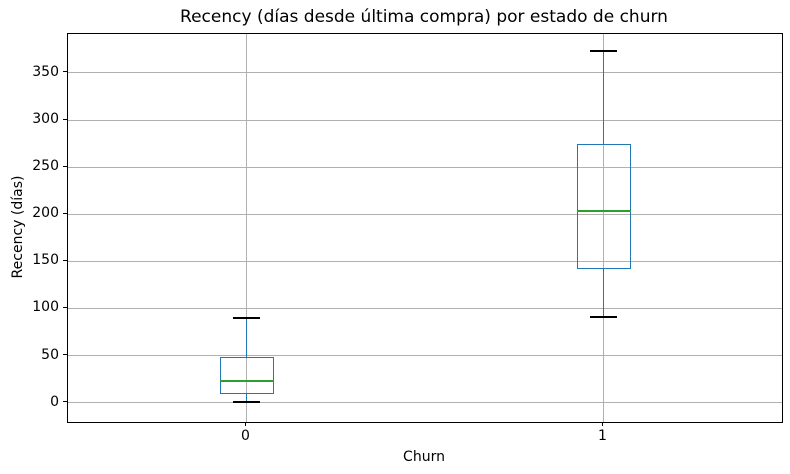 The height and width of the screenshot is (474, 790). What do you see at coordinates (50, 354) in the screenshot?
I see `y-tick-label: 50` at bounding box center [50, 354].